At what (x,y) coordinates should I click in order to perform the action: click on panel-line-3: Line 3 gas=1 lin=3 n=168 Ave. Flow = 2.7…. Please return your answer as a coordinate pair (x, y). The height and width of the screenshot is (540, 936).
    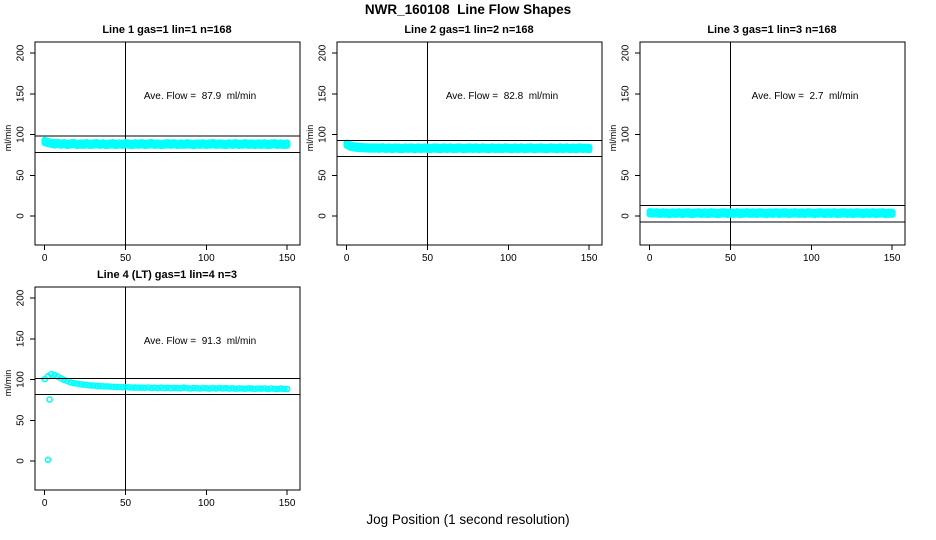
    Looking at the image, I should click on (757, 144).